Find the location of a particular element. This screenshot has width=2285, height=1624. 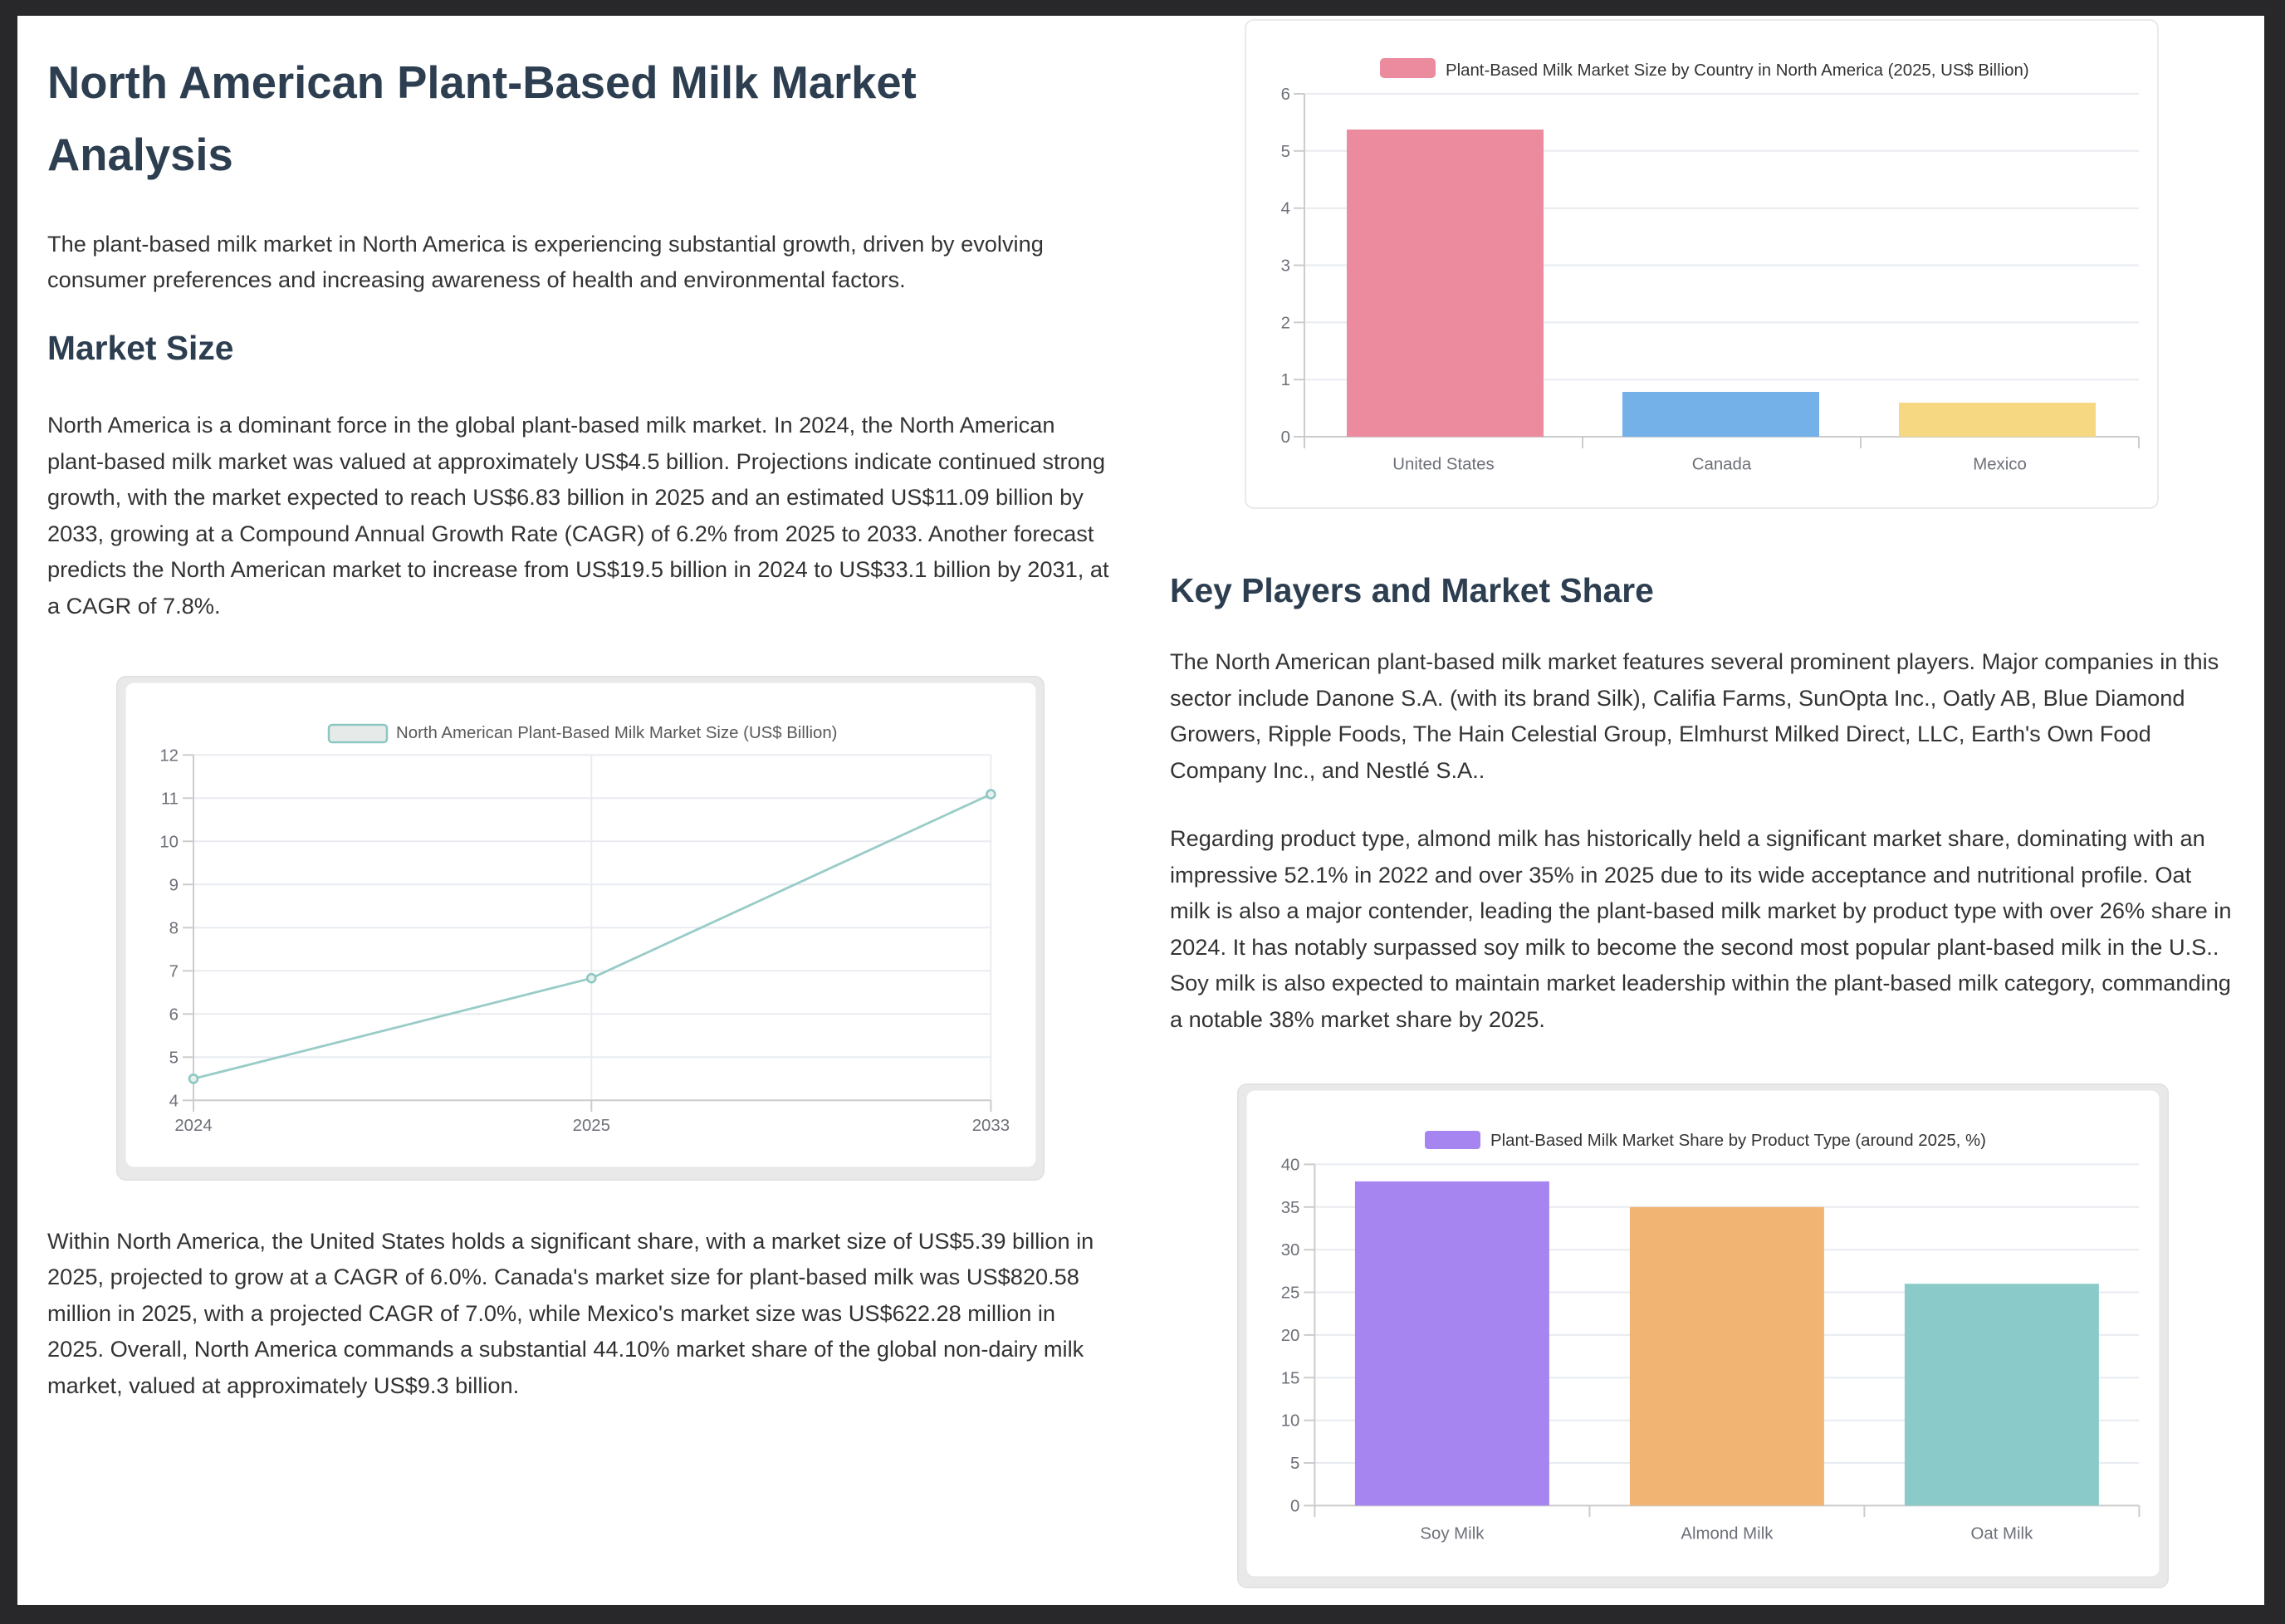

svg-text: 25 is located at coordinates (1289, 1293).